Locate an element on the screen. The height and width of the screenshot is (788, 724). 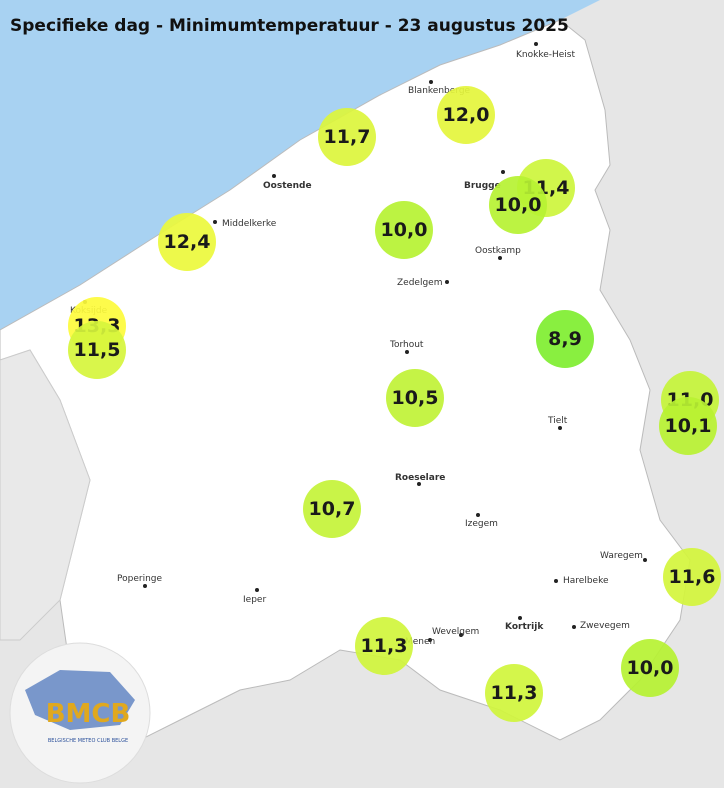
place-label: Blankenberge is located at coordinates (439, 91).